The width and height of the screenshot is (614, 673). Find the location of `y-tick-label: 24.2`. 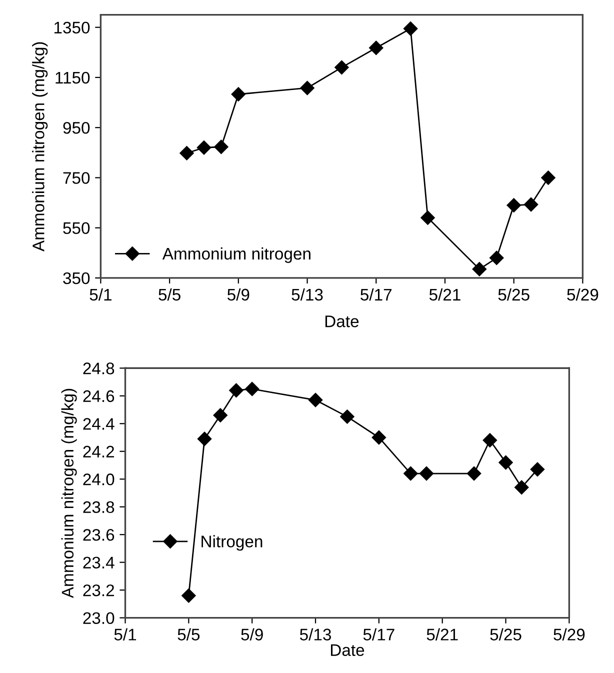

y-tick-label: 24.2 is located at coordinates (98, 452).